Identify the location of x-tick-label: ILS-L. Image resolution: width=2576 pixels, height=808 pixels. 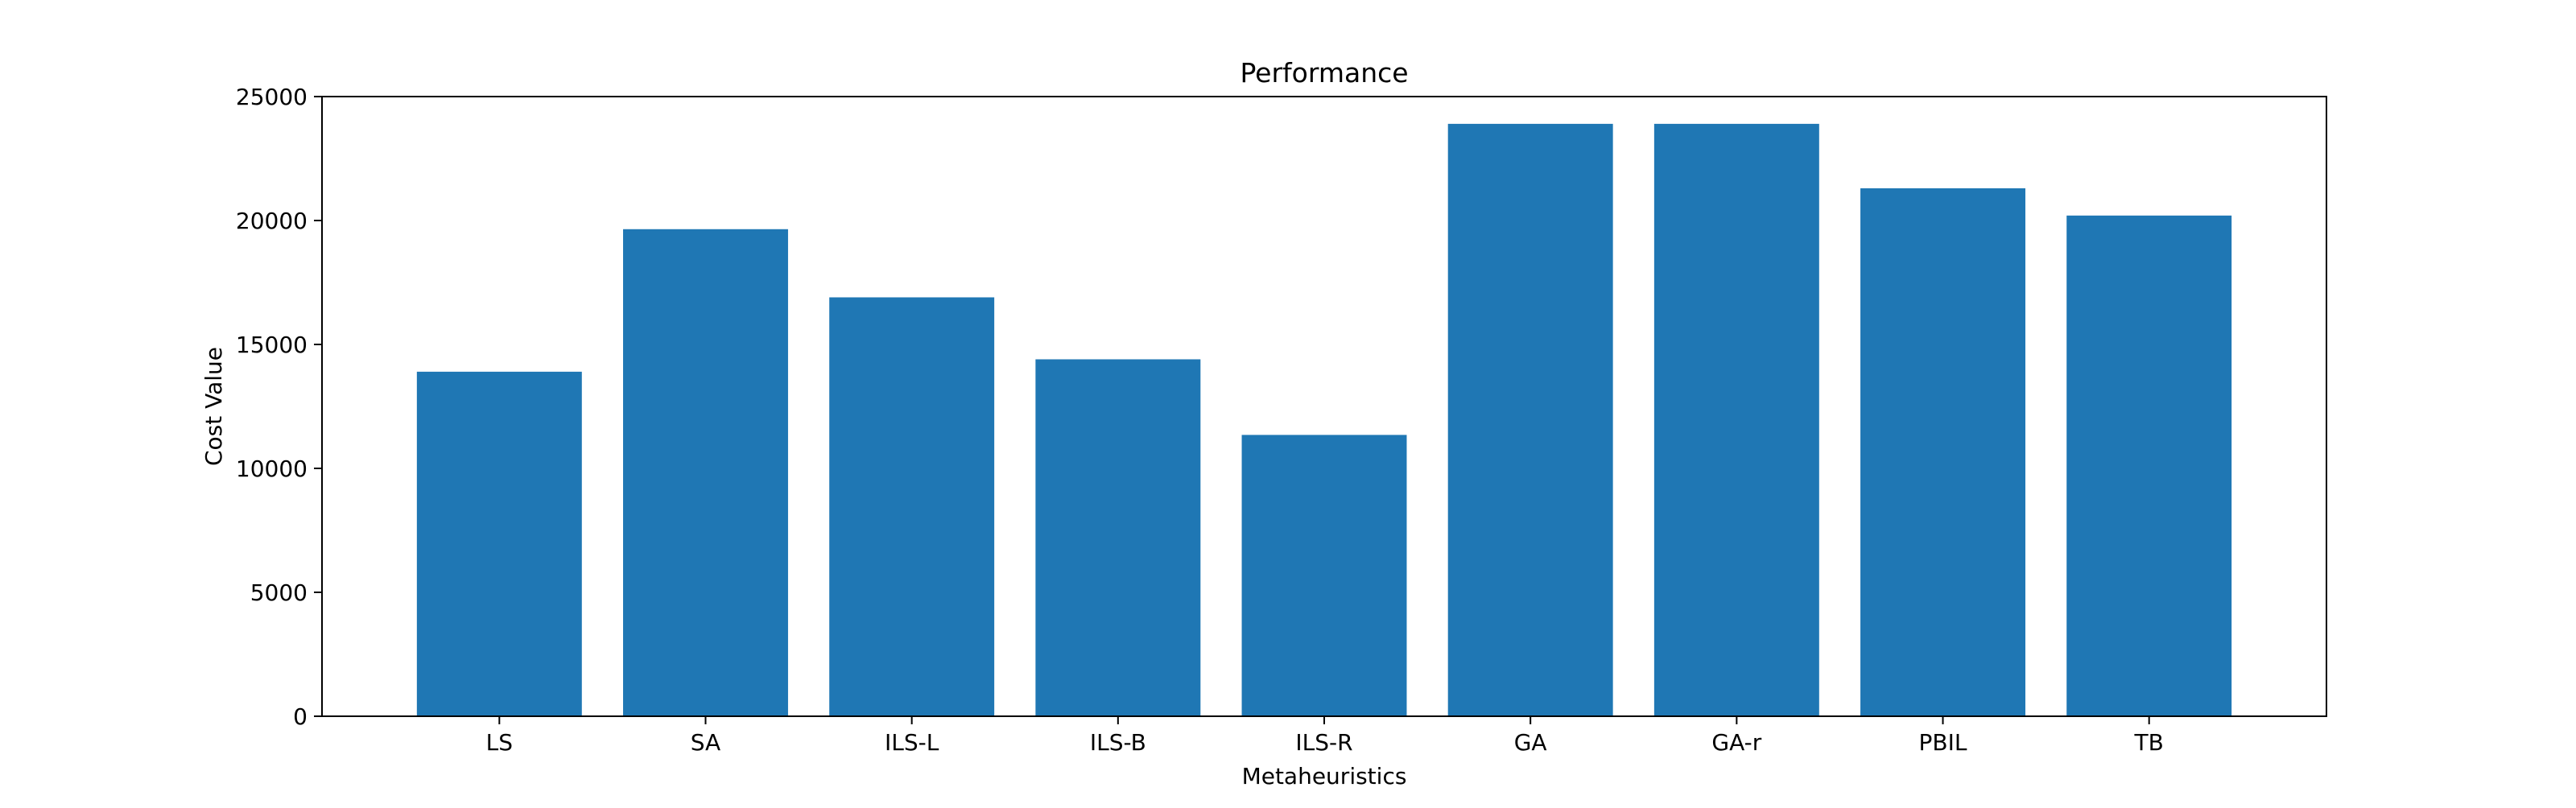
(912, 742).